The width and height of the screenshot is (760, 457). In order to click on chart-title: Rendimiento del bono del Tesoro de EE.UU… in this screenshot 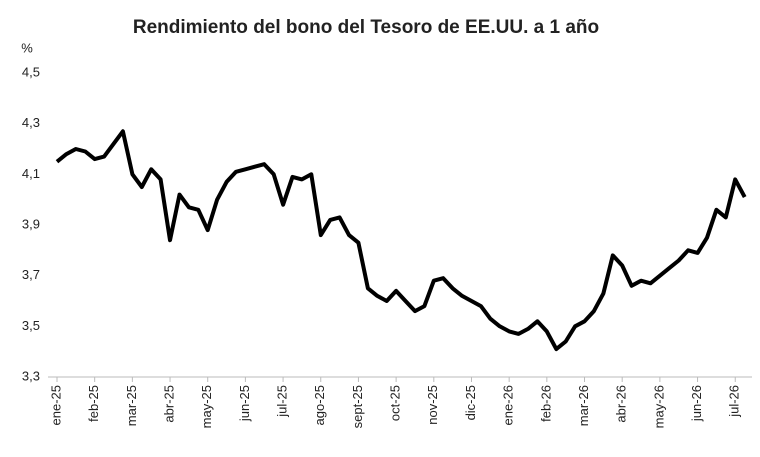, I will do `click(366, 27)`.